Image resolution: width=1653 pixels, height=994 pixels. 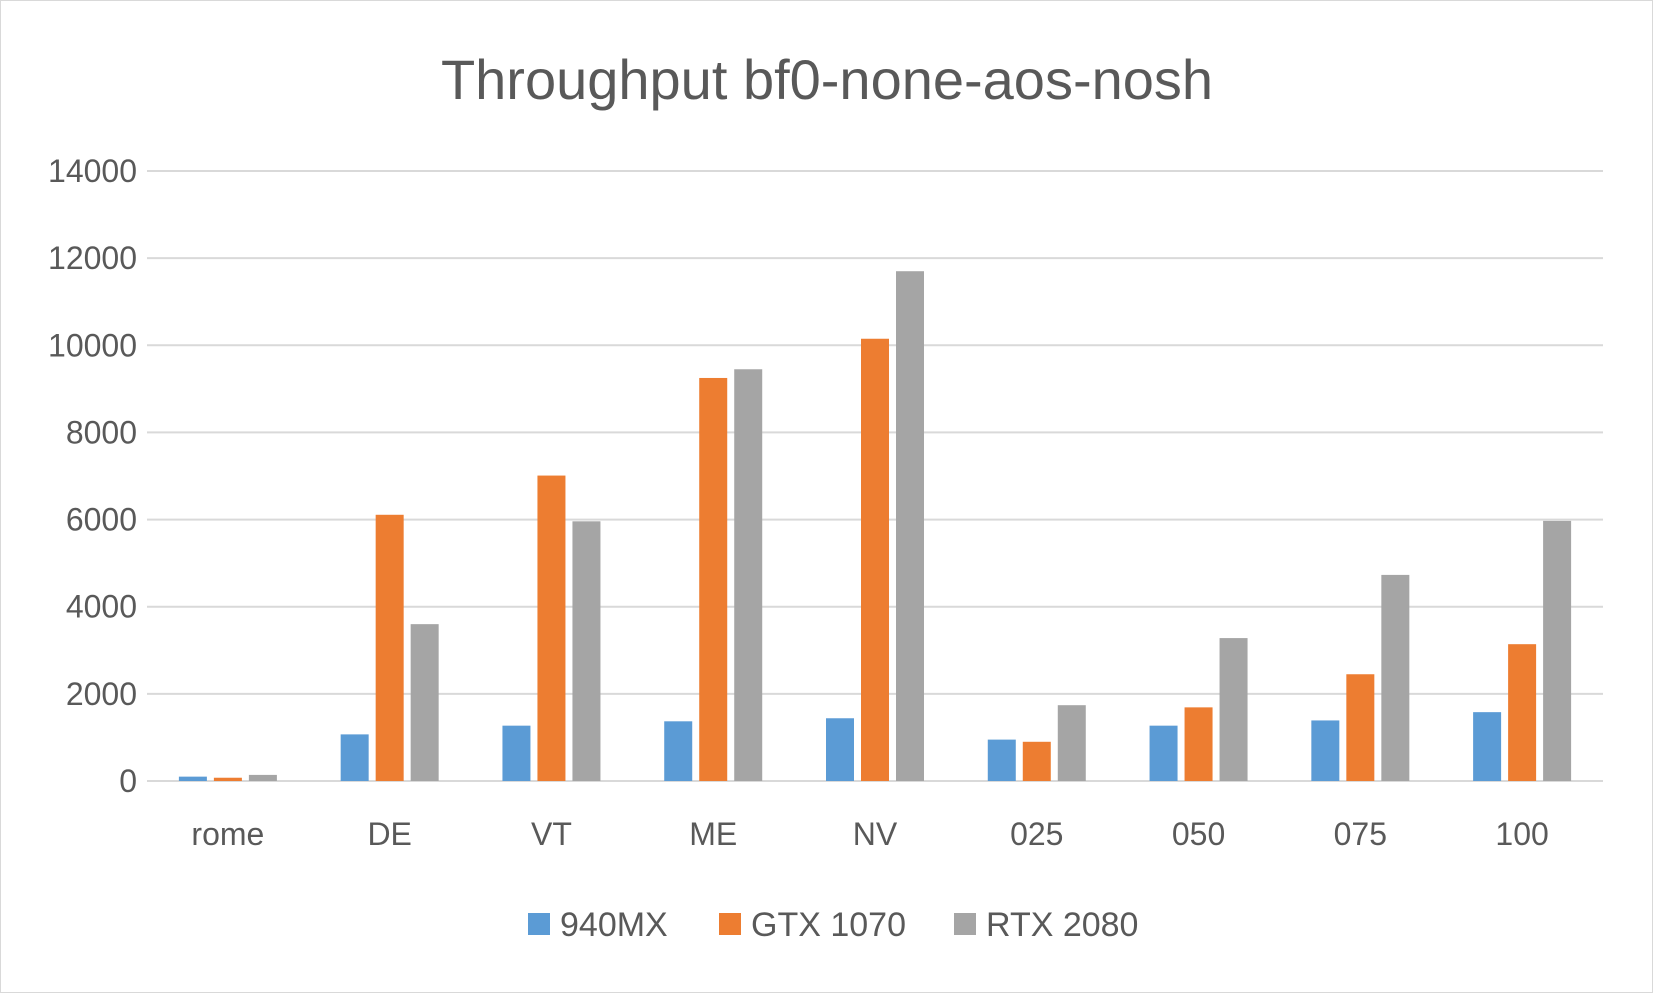 What do you see at coordinates (516, 753) in the screenshot?
I see `bar-940mx-vt` at bounding box center [516, 753].